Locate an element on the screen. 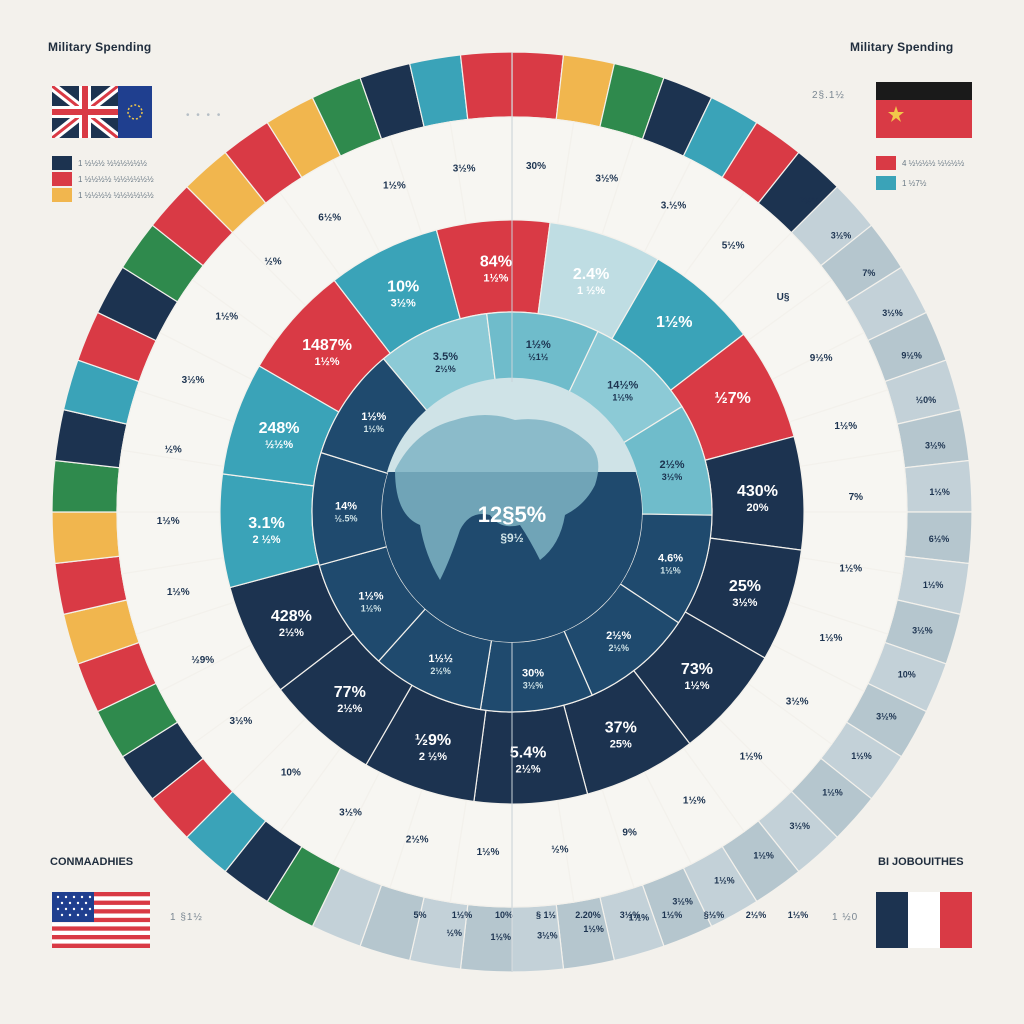 This screenshot has height=1024, width=1024. bottom-value: 5% is located at coordinates (419, 915).